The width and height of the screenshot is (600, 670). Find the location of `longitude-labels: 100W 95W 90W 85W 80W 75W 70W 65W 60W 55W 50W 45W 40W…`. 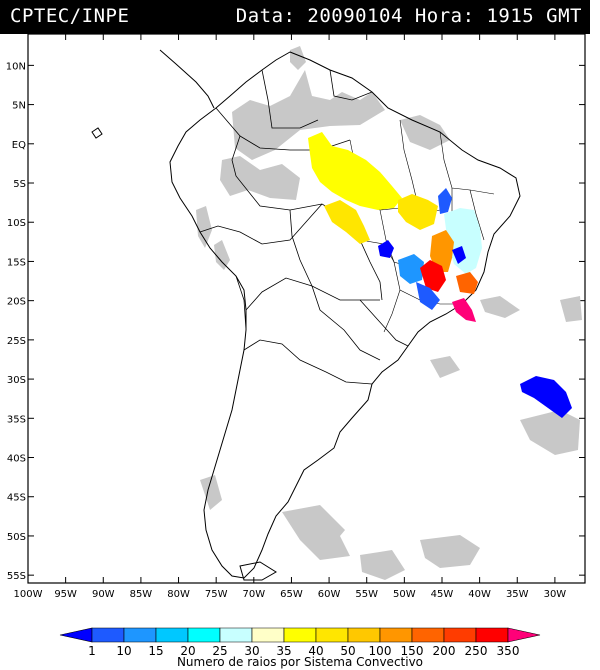

longitude-labels: 100W 95W 90W 85W 80W 75W 70W 65W 60W 55W 50W 45W 40W… is located at coordinates (290, 594).